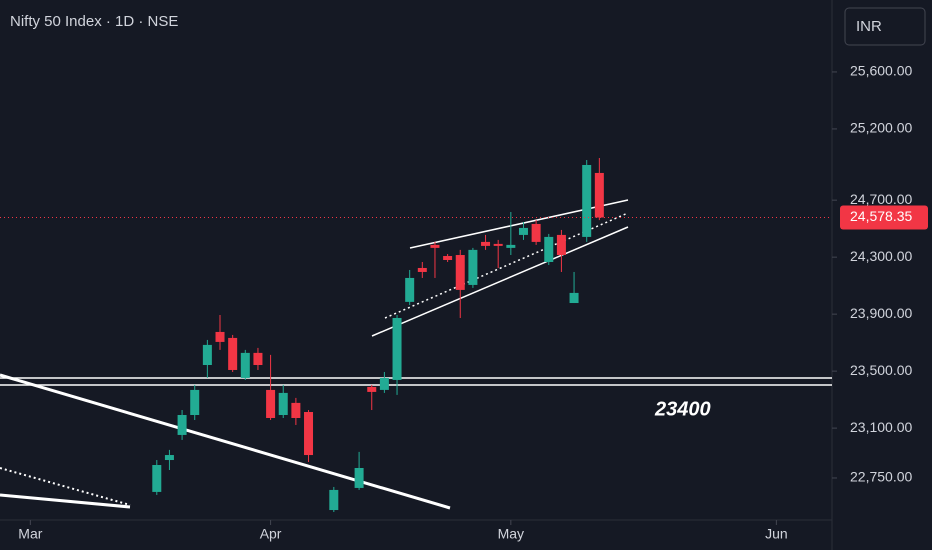 The width and height of the screenshot is (932, 550). I want to click on x-tick-label: Apr, so click(271, 534).